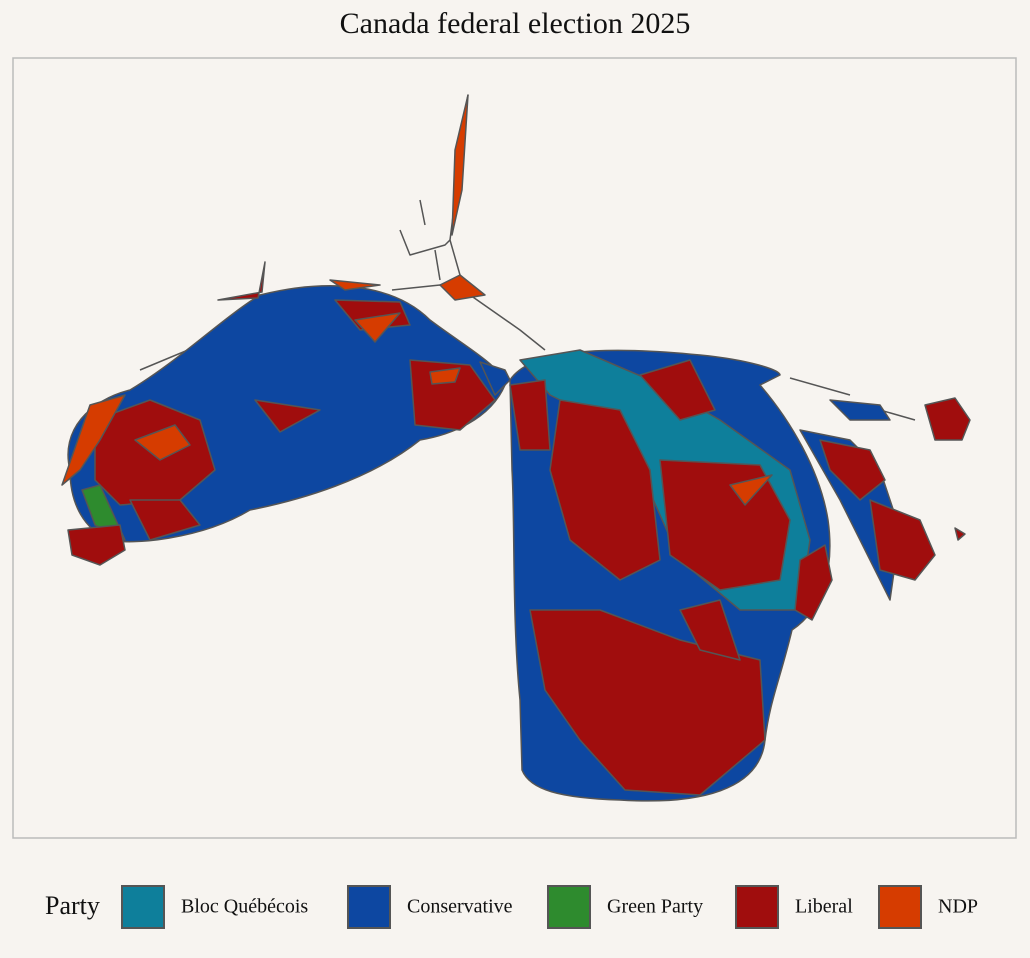  Describe the element at coordinates (824, 907) in the screenshot. I see `legend-label: Liberal` at that location.